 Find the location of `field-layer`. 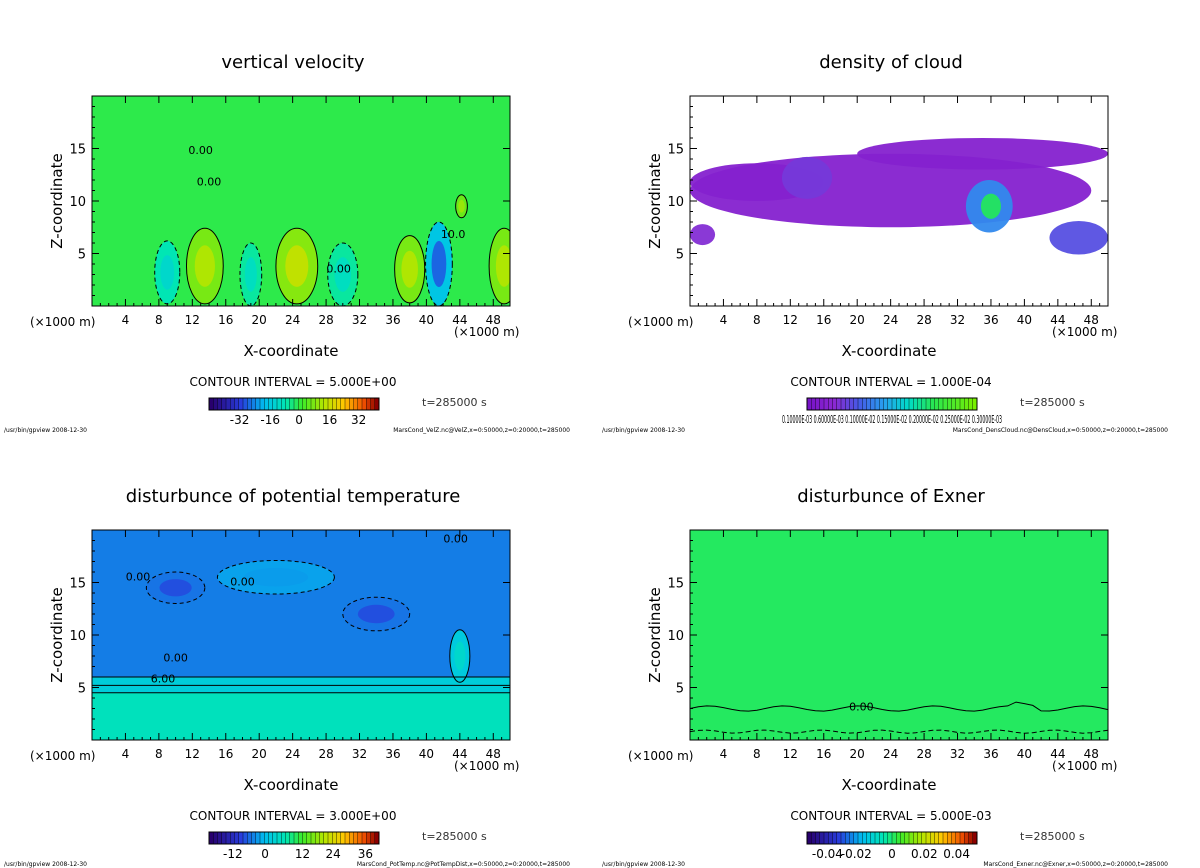

field-layer is located at coordinates (301, 716).